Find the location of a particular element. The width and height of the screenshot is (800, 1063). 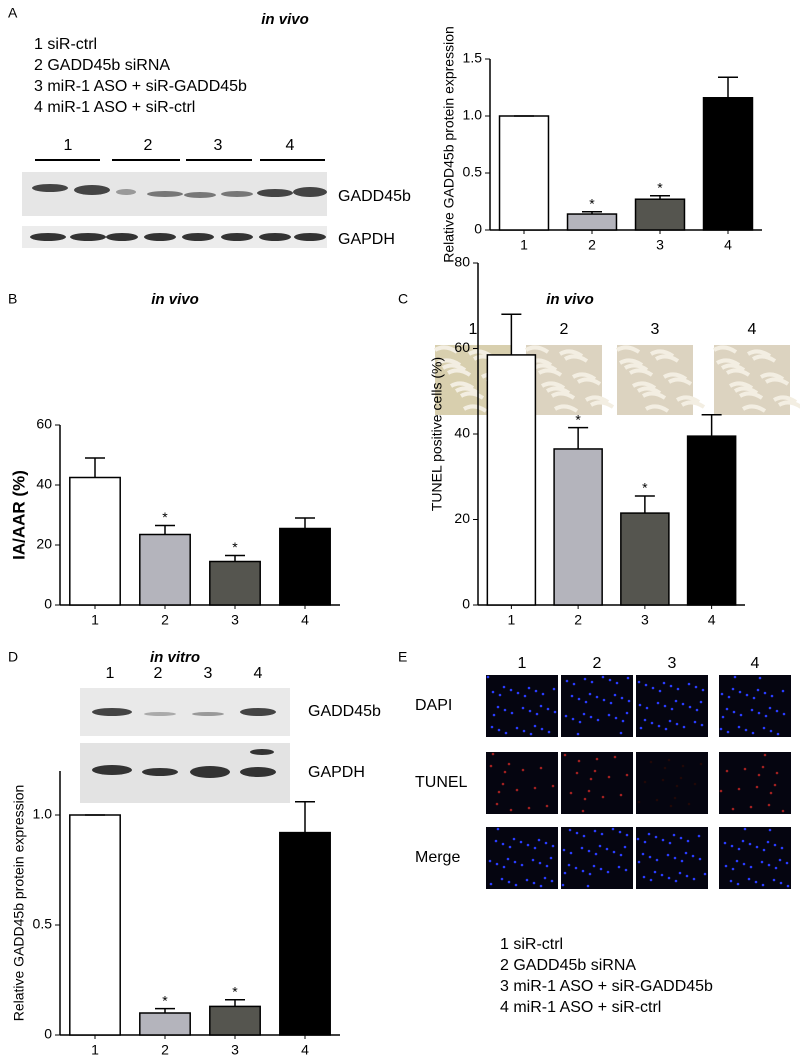

significance: * is located at coordinates (235, 547).